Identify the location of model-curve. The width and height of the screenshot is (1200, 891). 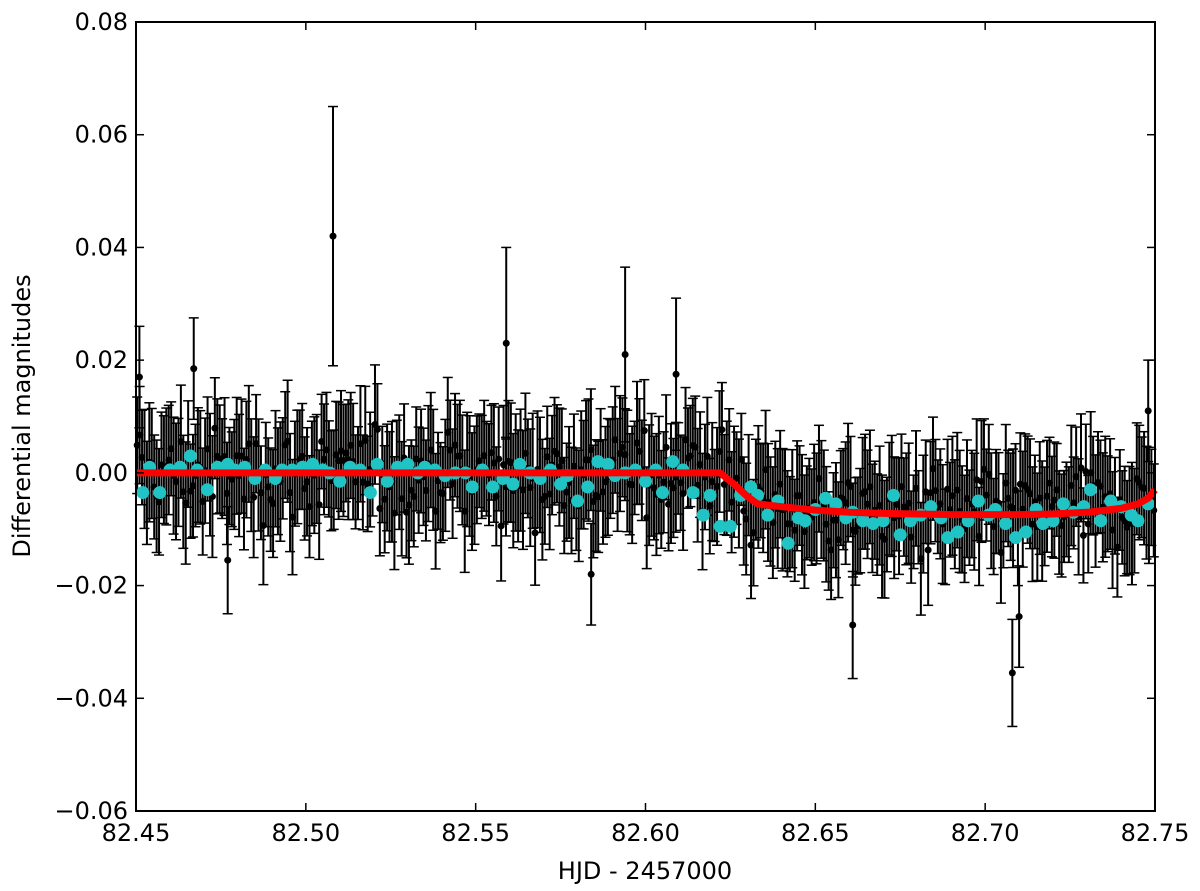
(647, 494).